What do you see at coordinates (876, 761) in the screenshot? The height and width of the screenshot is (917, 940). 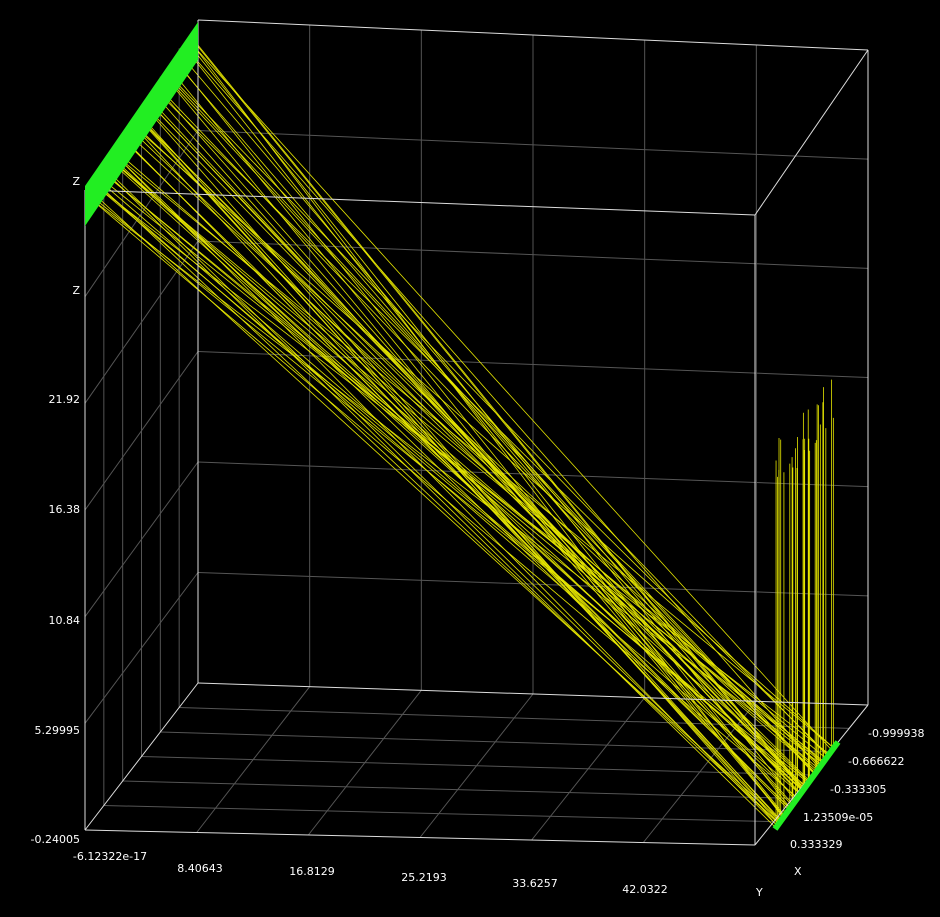 I see `y-tick-label: -0.666622` at bounding box center [876, 761].